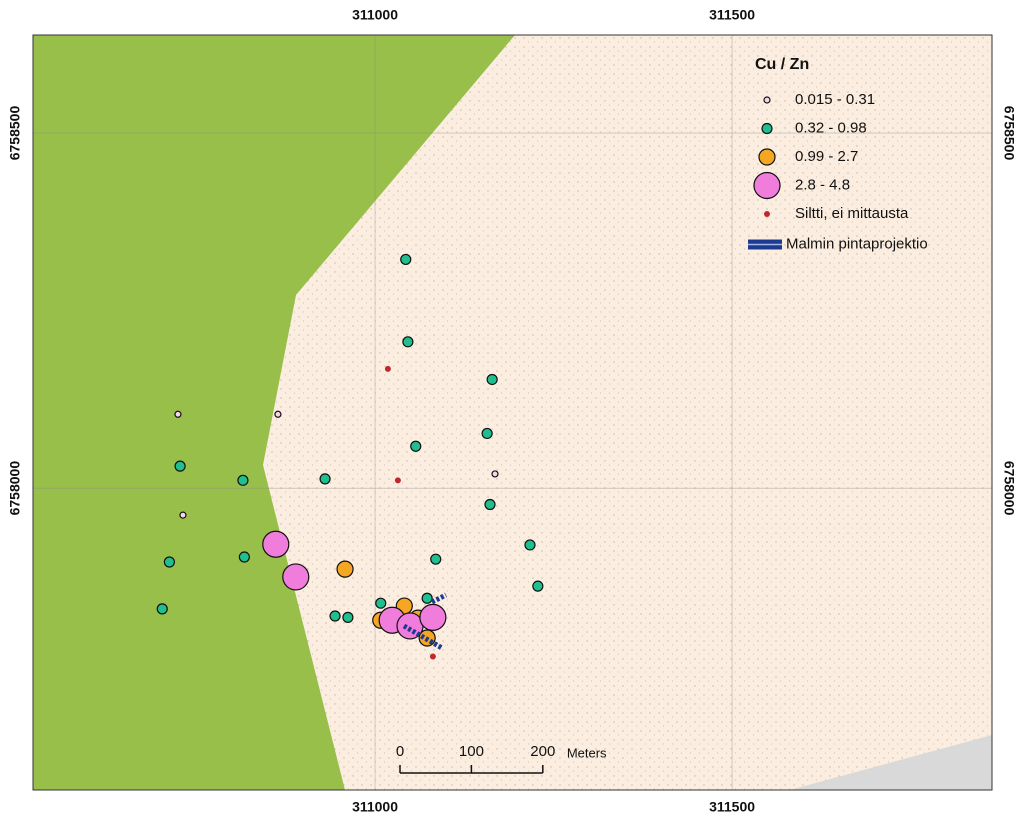  I want to click on ore-projection, so click(425, 621).